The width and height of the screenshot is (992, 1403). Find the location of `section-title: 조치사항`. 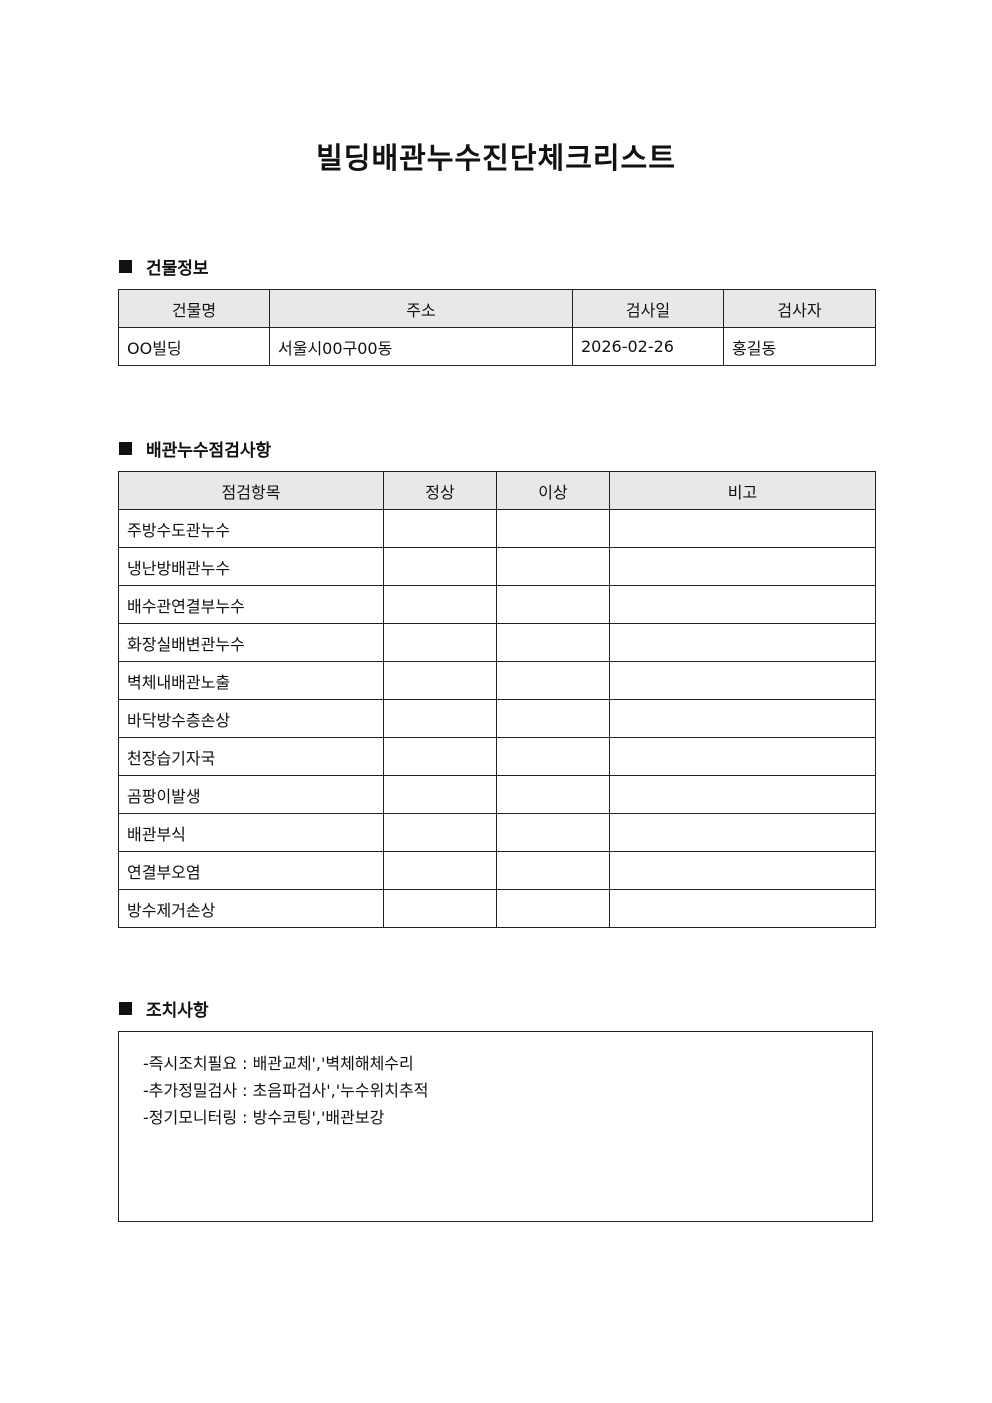

section-title: 조치사항 is located at coordinates (177, 1011).